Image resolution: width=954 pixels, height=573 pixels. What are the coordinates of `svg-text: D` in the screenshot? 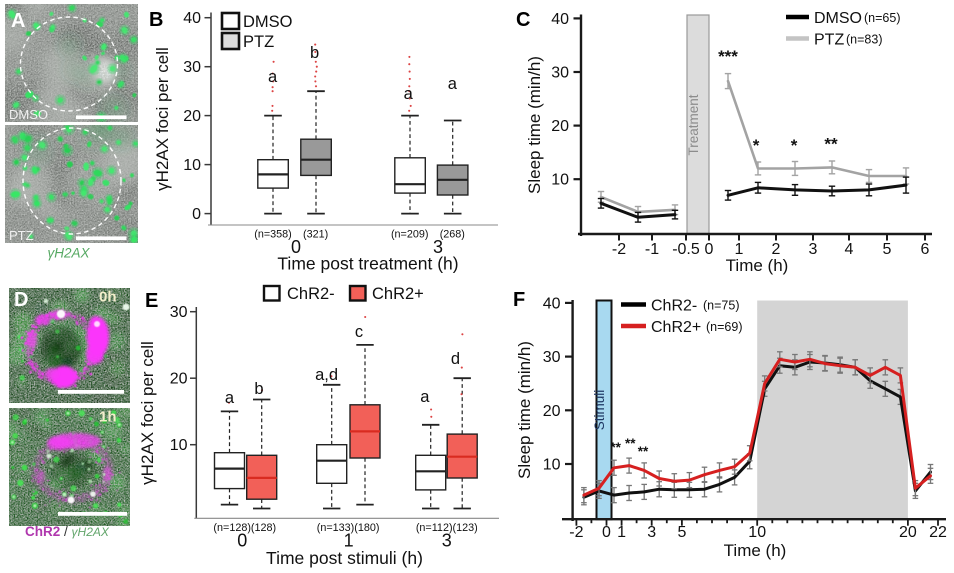 It's located at (21, 300).